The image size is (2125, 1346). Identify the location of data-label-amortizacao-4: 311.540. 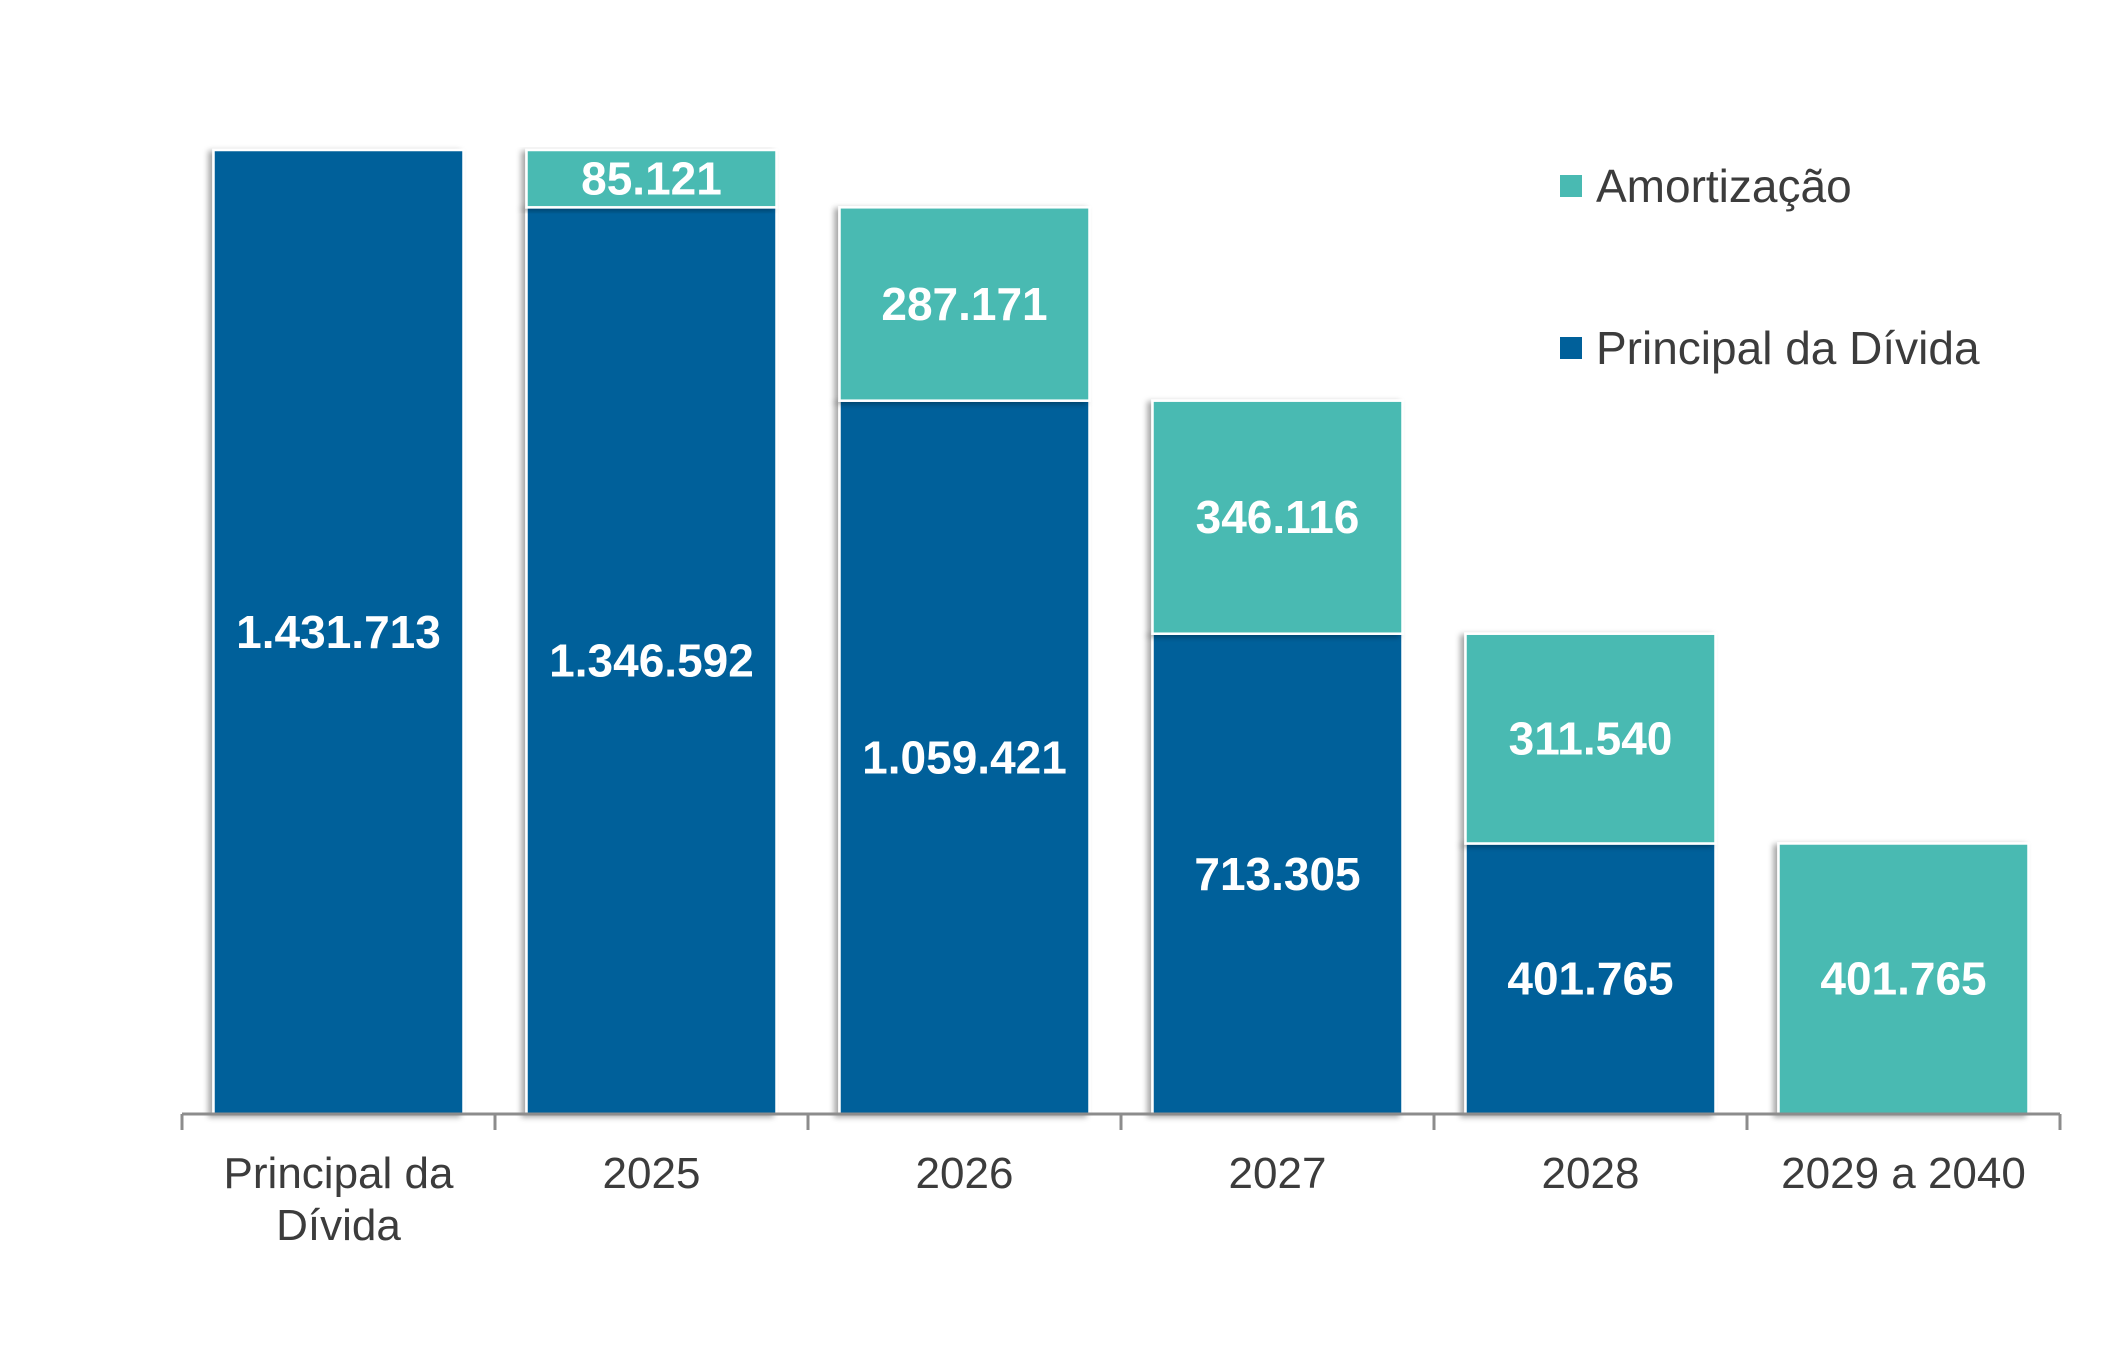
(1591, 739).